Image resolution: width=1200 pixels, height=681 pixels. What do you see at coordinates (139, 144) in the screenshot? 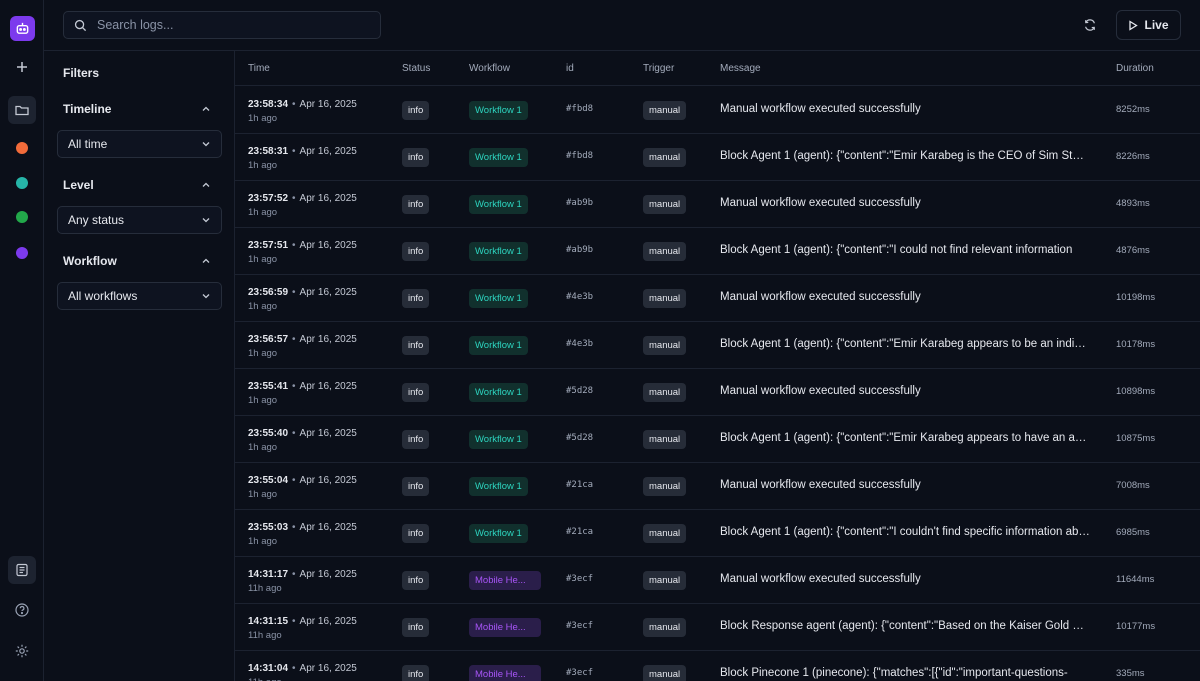
I see `timeline-select: All time` at bounding box center [139, 144].